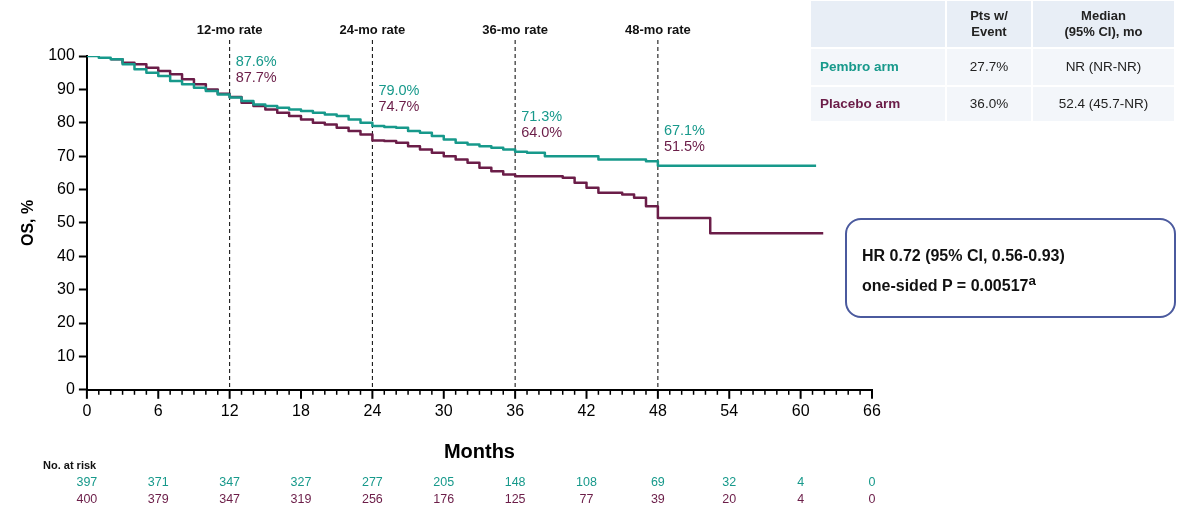  What do you see at coordinates (989, 24) in the screenshot?
I see `text: Pts w/ Event` at bounding box center [989, 24].